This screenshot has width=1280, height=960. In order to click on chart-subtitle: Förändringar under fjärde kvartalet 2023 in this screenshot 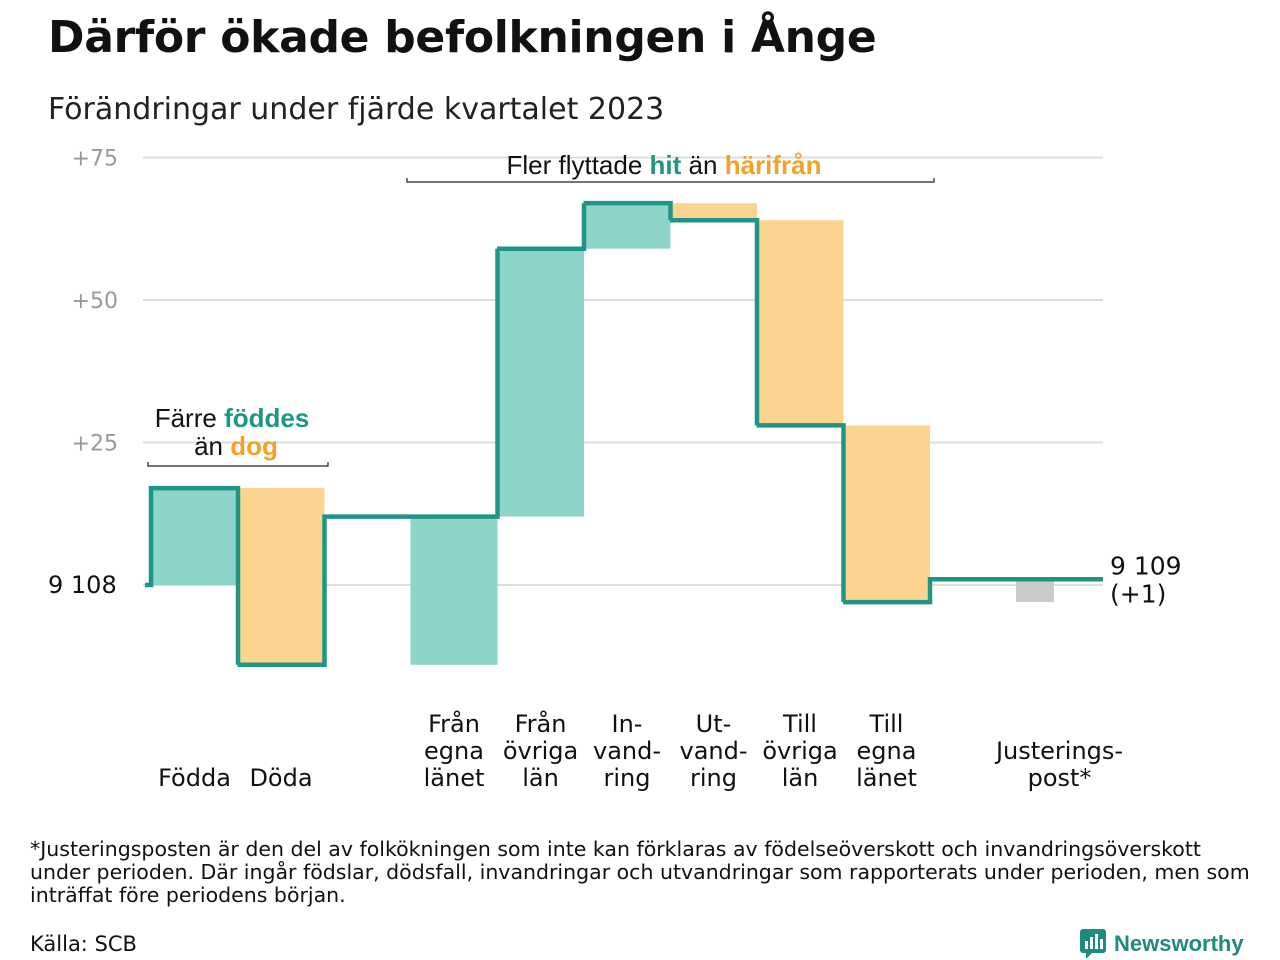, I will do `click(356, 109)`.